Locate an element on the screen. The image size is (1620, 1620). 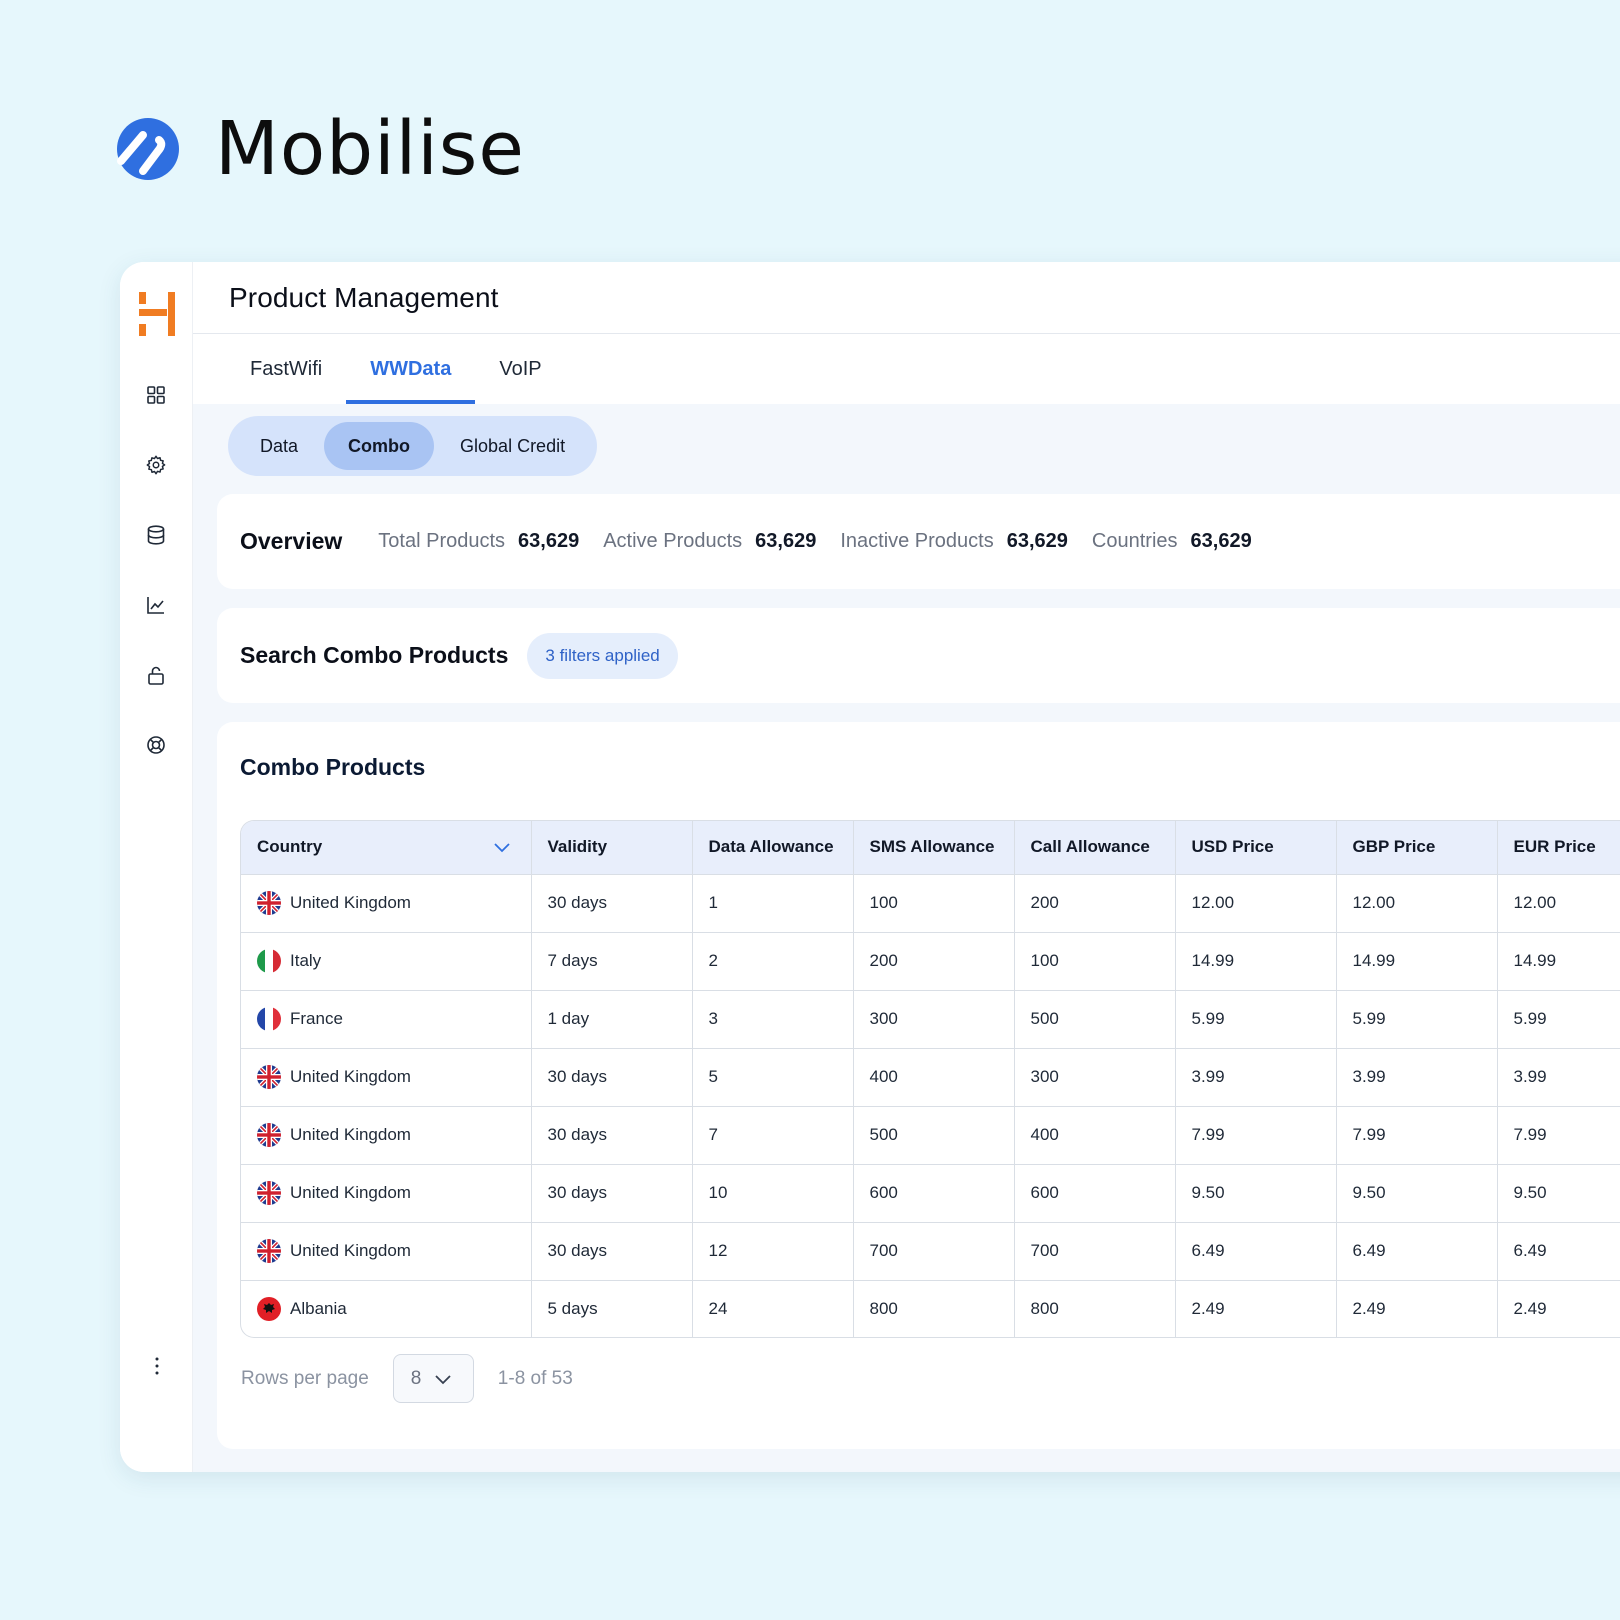
cell-country: Italy is located at coordinates (386, 961).